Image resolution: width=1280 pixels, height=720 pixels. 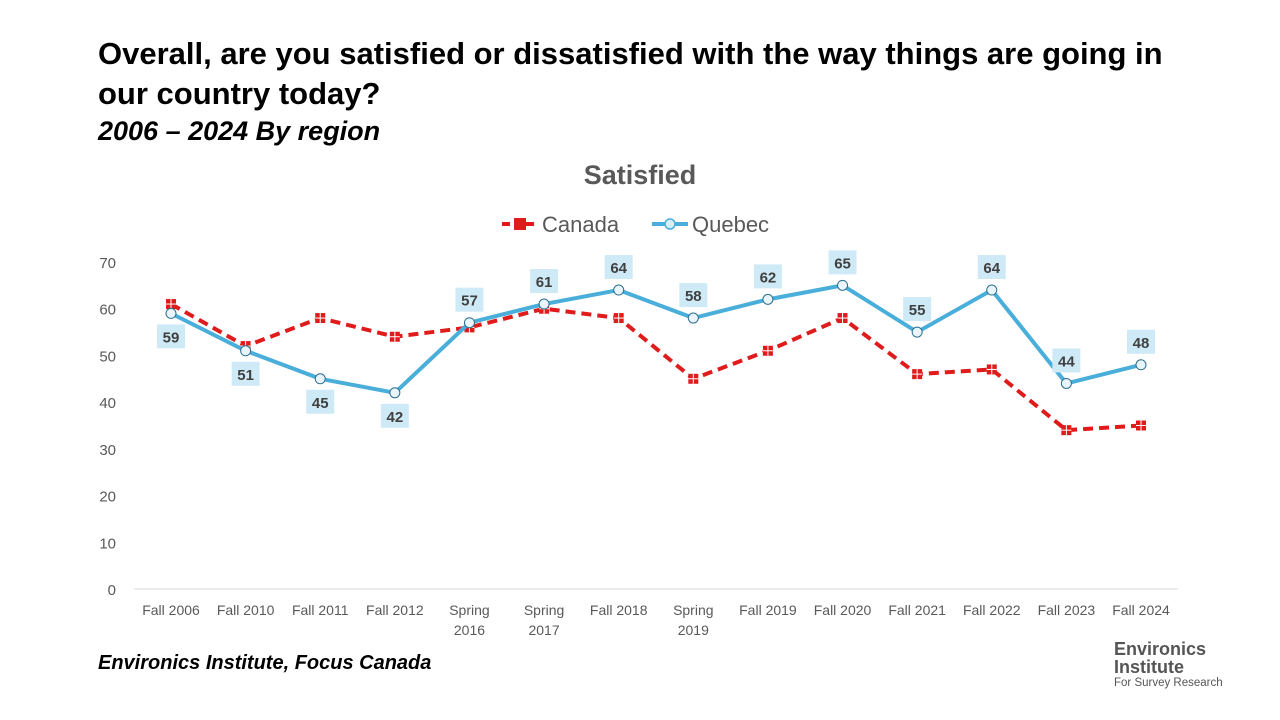 What do you see at coordinates (843, 610) in the screenshot?
I see `x-tick-label: Fall 2020` at bounding box center [843, 610].